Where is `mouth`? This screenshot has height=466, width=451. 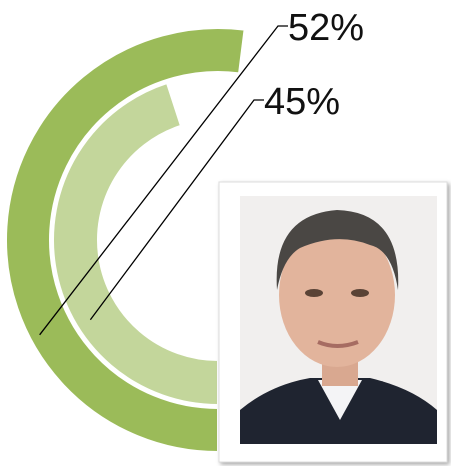 mouth is located at coordinates (338, 344).